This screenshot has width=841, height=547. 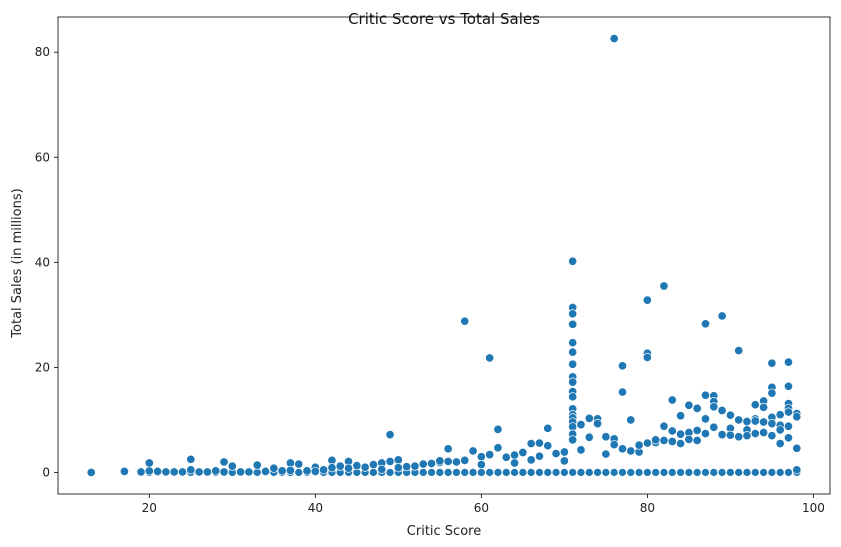 What do you see at coordinates (42, 52) in the screenshot?
I see `y-tick-label-4: 80` at bounding box center [42, 52].